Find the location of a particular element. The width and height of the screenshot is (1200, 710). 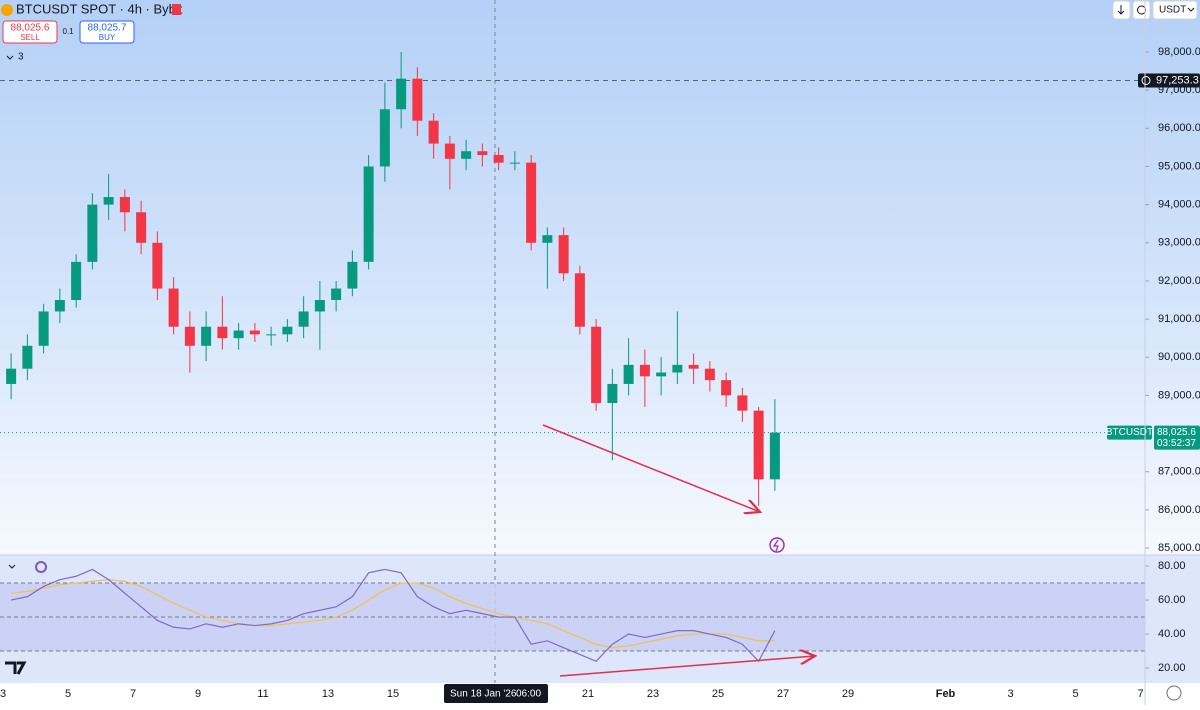

download-icon is located at coordinates (1121, 10).